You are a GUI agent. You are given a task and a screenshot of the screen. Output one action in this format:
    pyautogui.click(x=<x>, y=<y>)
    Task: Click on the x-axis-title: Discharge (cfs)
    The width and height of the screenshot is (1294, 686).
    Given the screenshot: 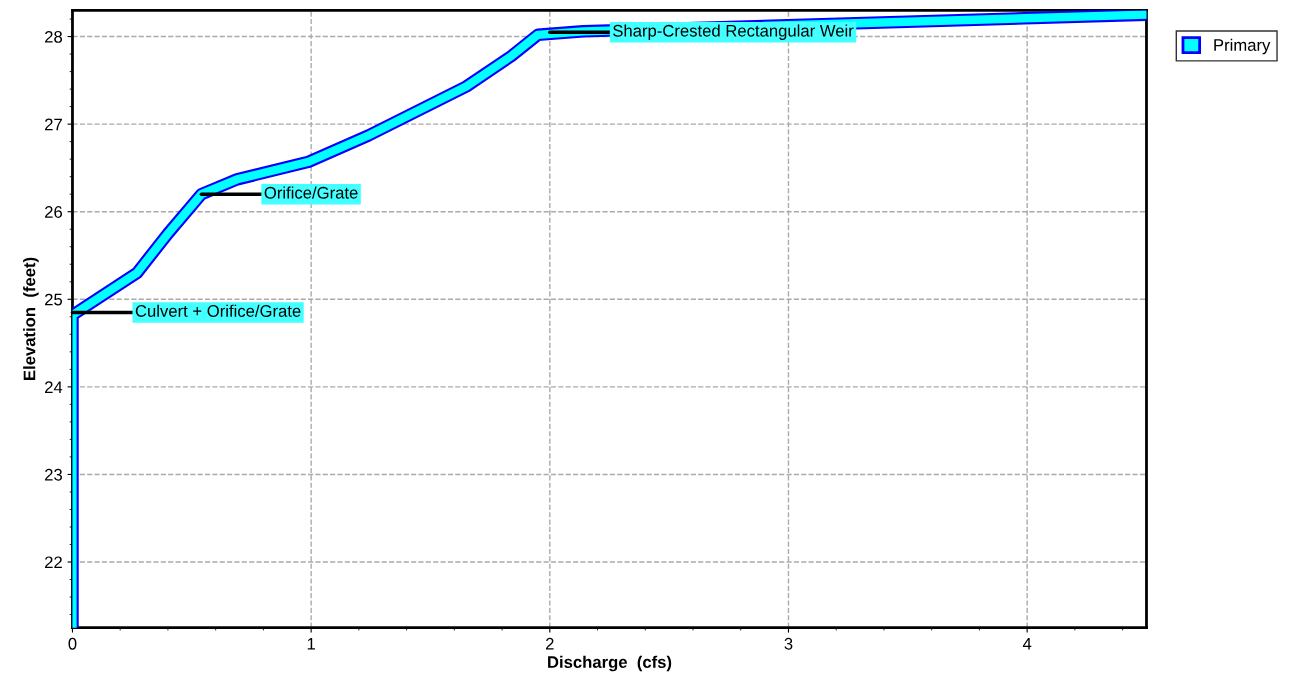 What is the action you would take?
    pyautogui.click(x=610, y=663)
    